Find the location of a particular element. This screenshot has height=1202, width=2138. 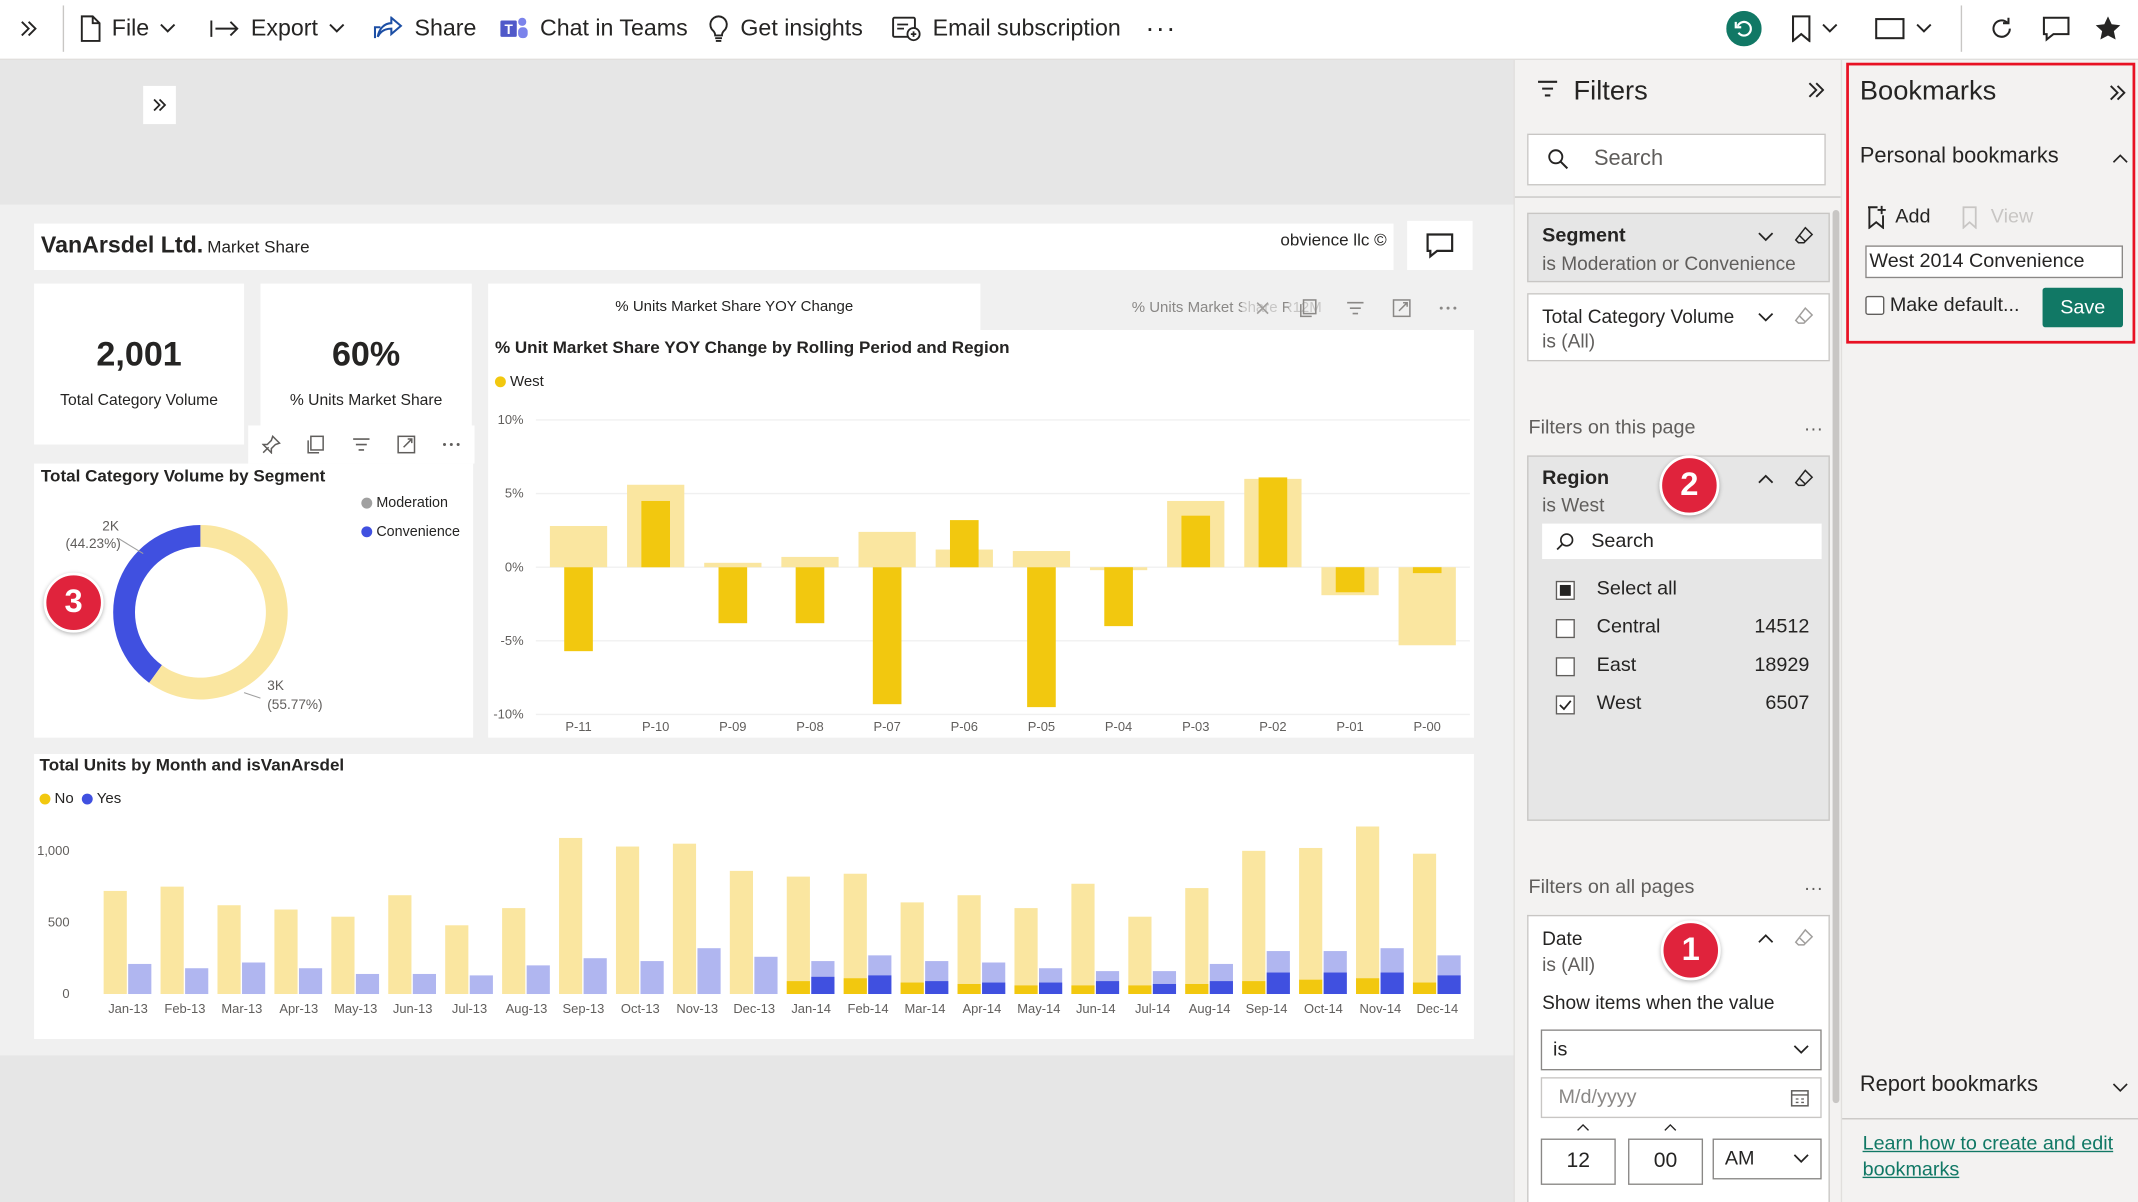

x-tick-label: P-04 is located at coordinates (1118, 726).